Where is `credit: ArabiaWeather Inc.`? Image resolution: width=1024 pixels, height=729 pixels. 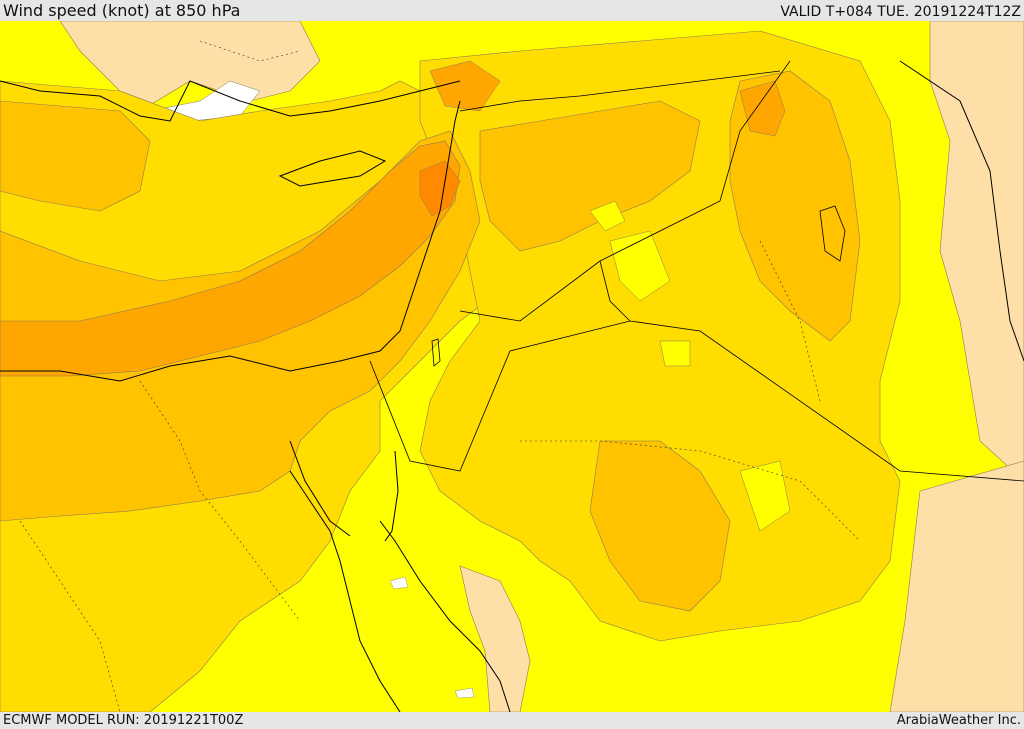
credit: ArabiaWeather Inc. is located at coordinates (958, 720).